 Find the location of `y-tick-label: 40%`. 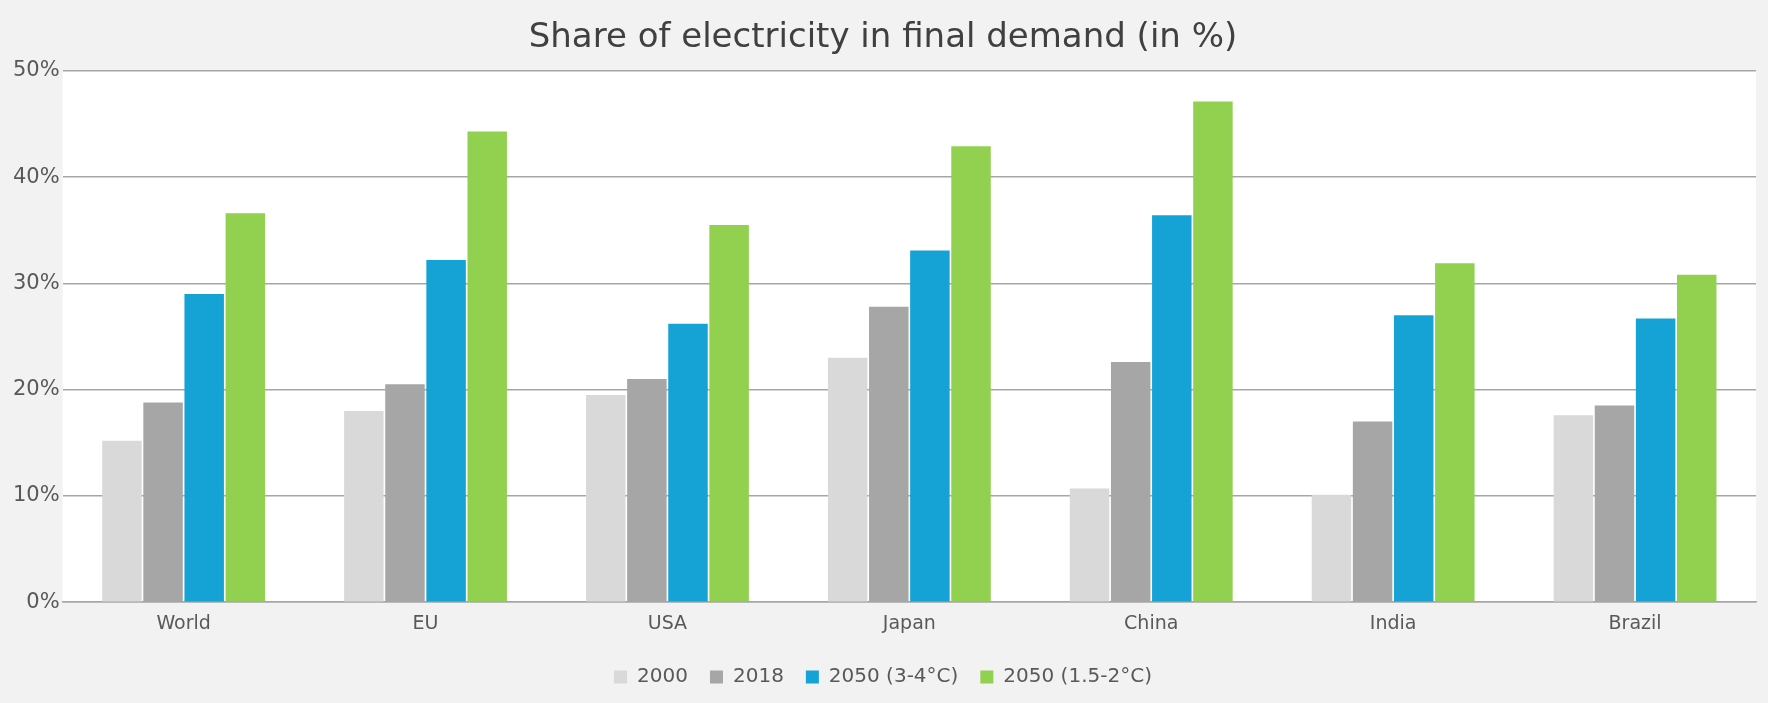

y-tick-label: 40% is located at coordinates (36, 175).